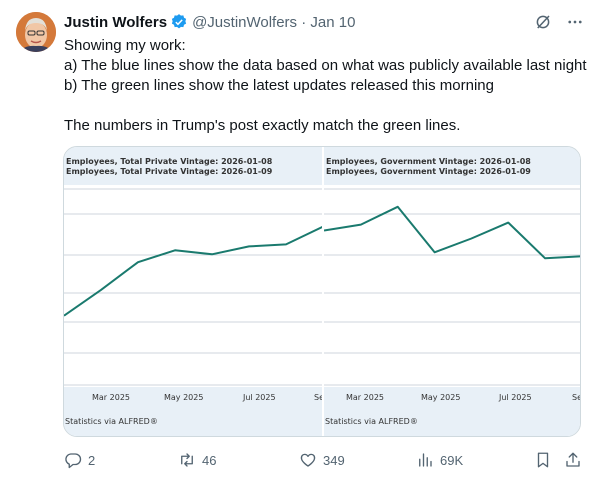 Image resolution: width=598 pixels, height=482 pixels. I want to click on heart-icon, so click(308, 460).